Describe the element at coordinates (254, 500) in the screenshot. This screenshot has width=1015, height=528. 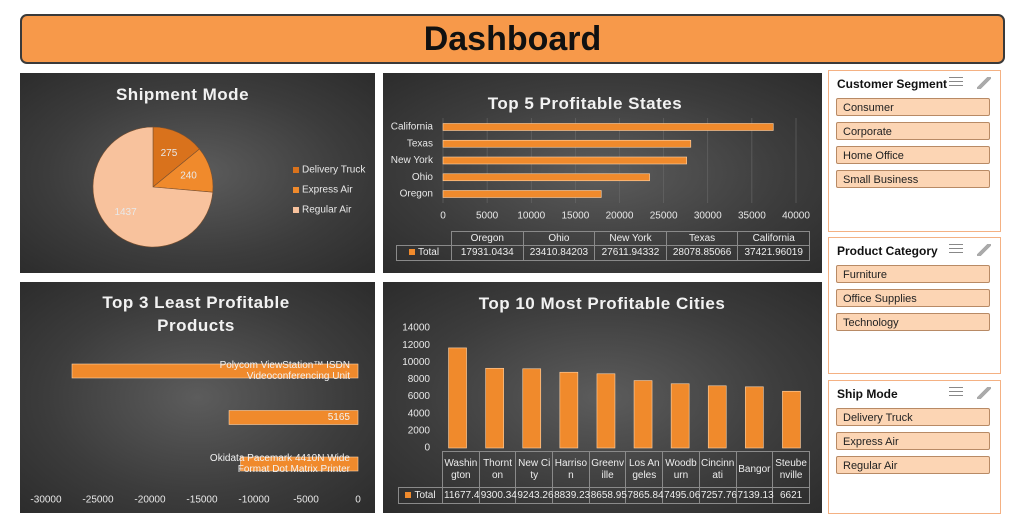
I see `x-tick-label: -10000` at that location.